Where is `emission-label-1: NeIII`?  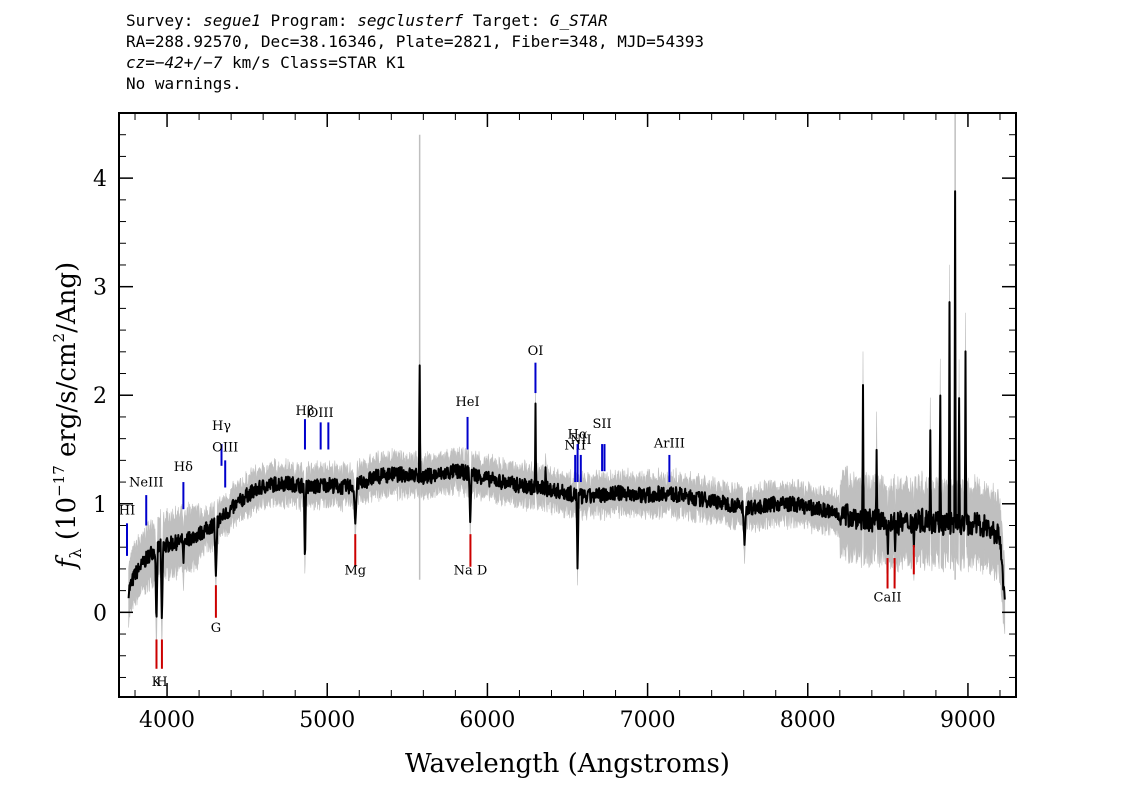
emission-label-1: NeIII is located at coordinates (146, 482).